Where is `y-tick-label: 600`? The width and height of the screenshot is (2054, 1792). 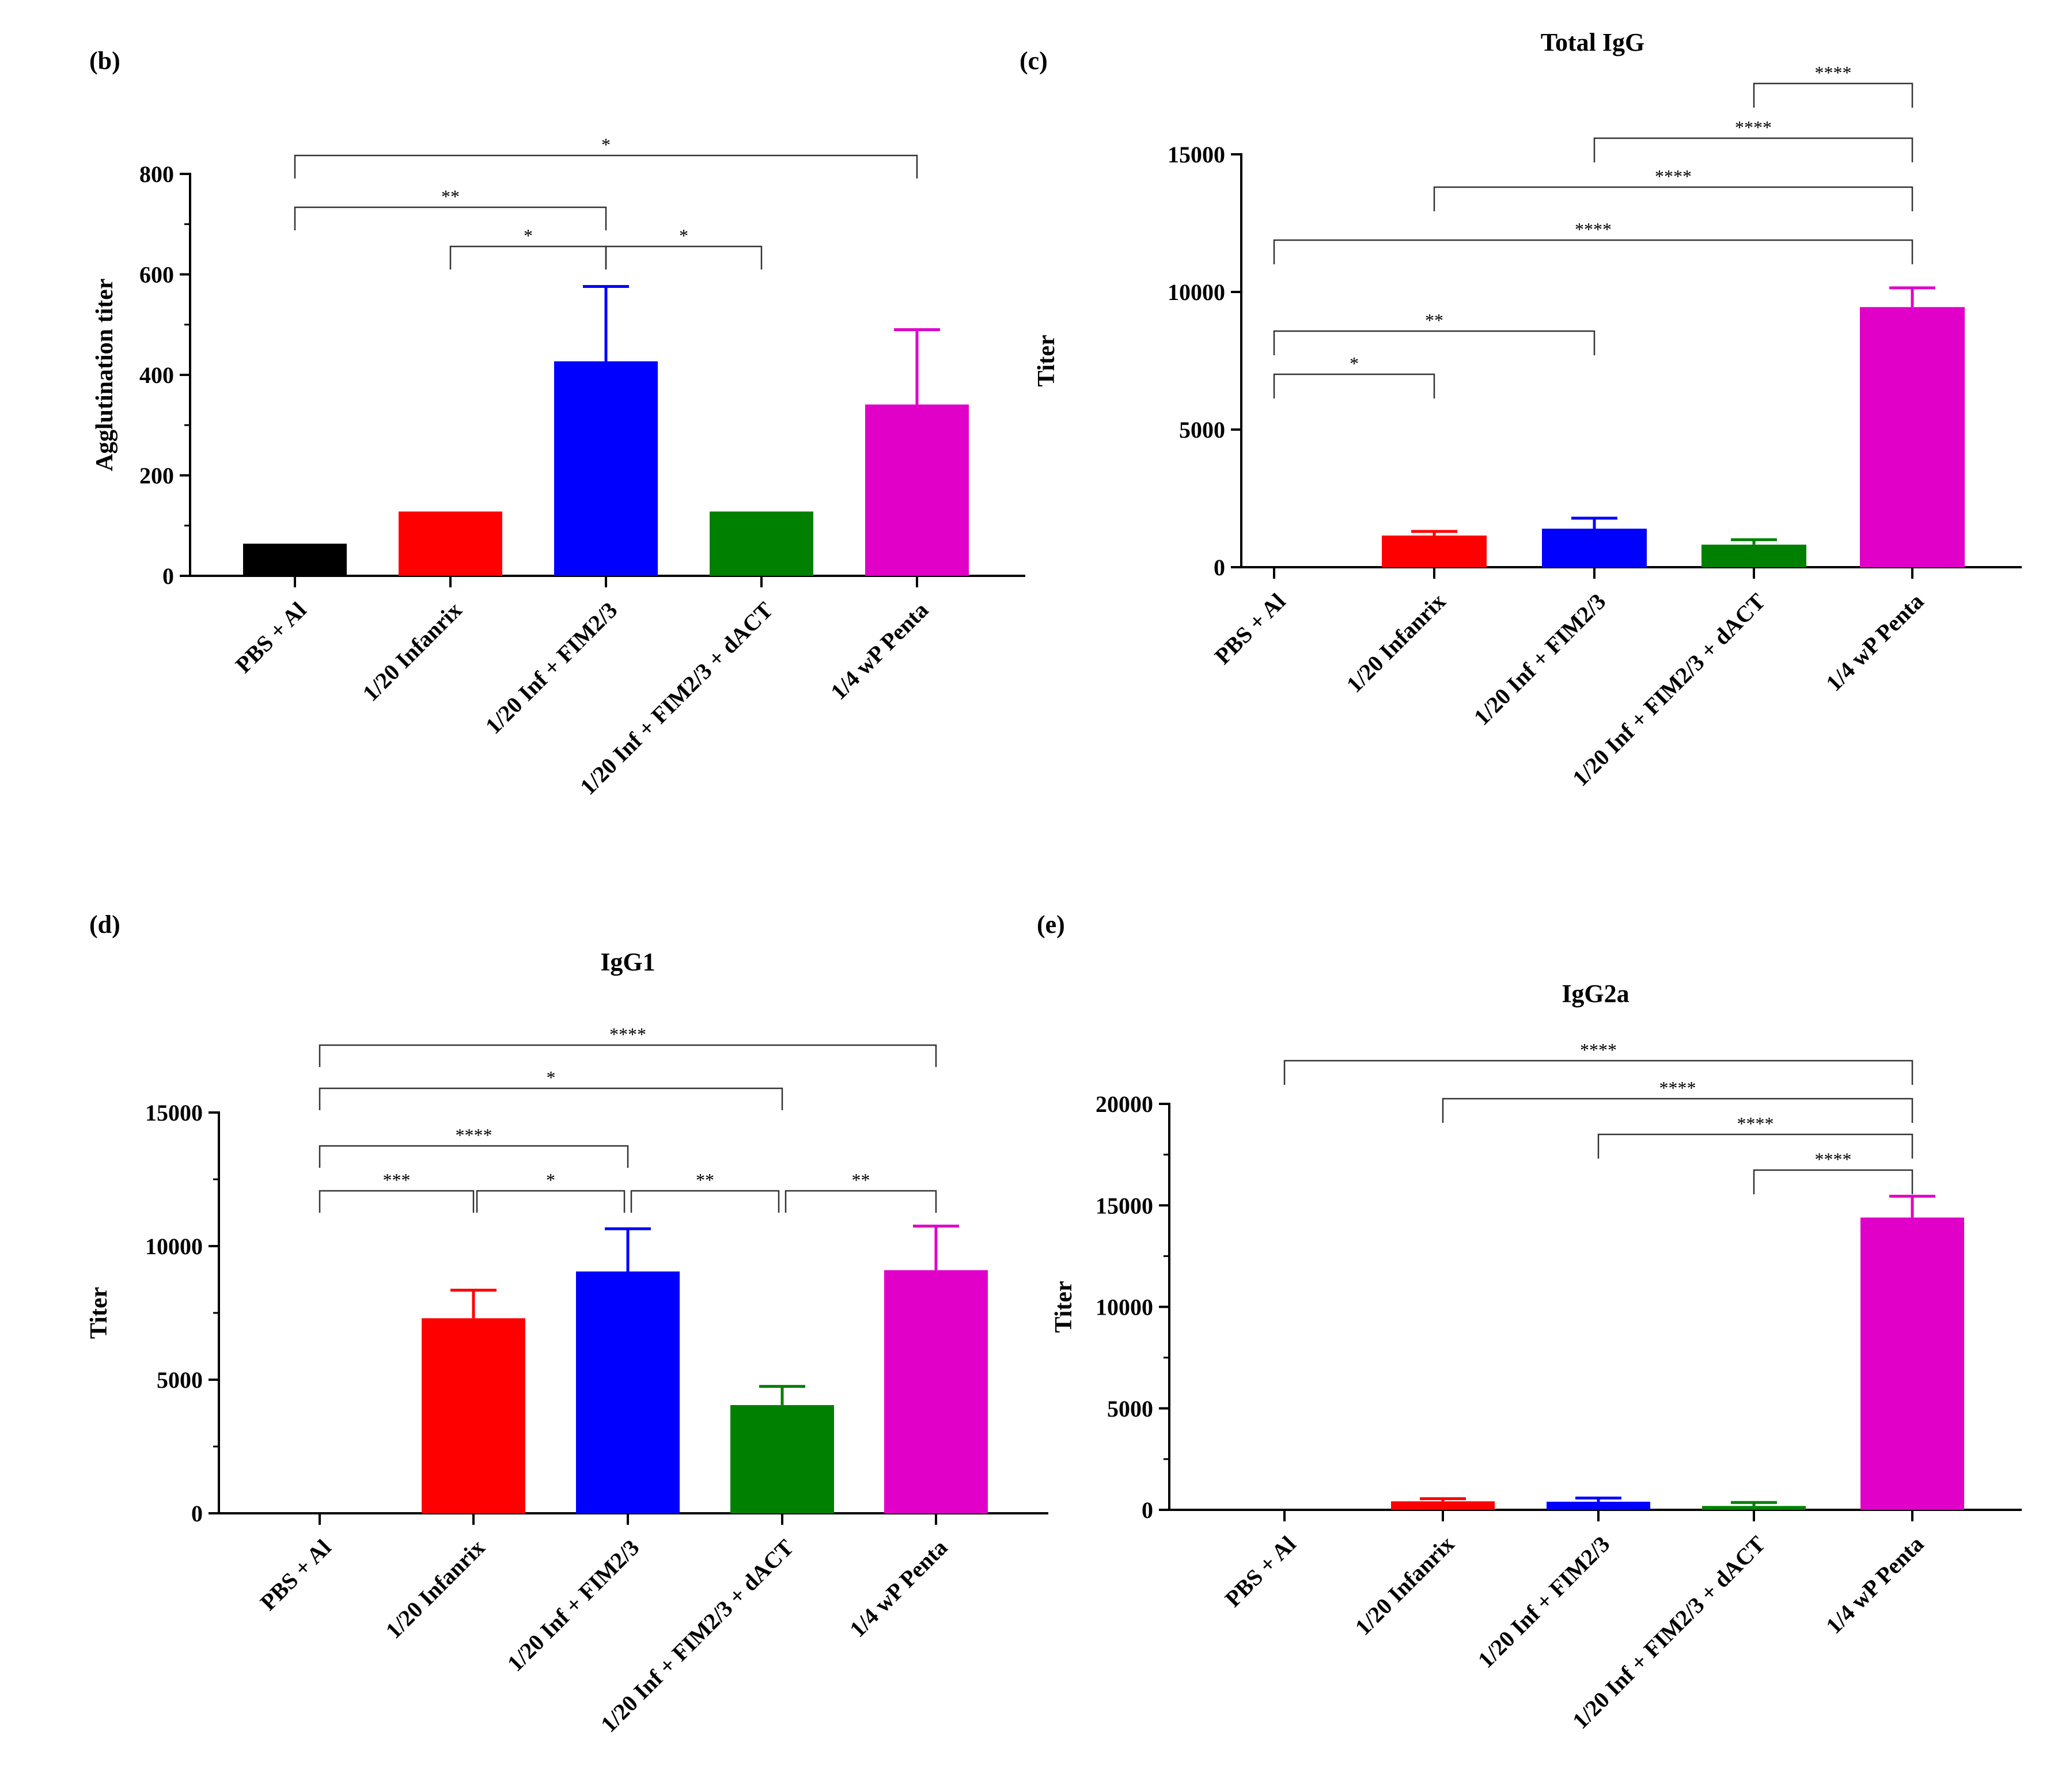 y-tick-label: 600 is located at coordinates (156, 275).